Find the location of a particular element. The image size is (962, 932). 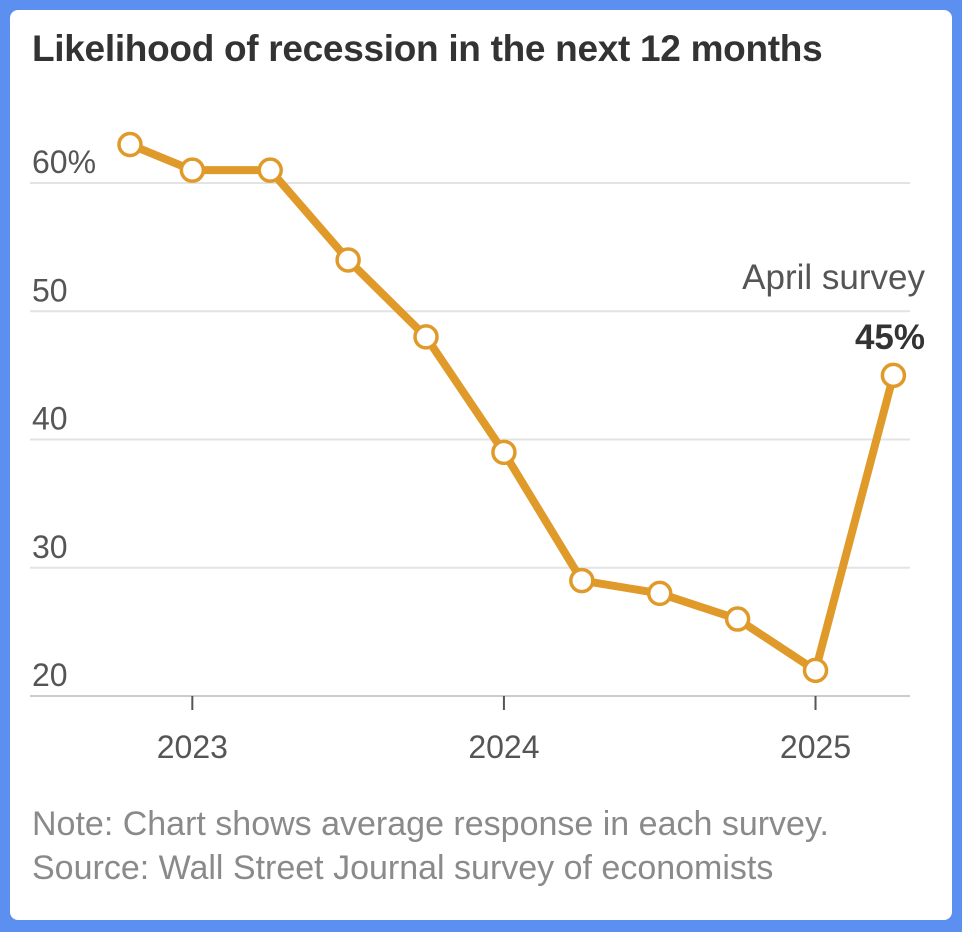

y-tick-label: 20 is located at coordinates (50, 675).